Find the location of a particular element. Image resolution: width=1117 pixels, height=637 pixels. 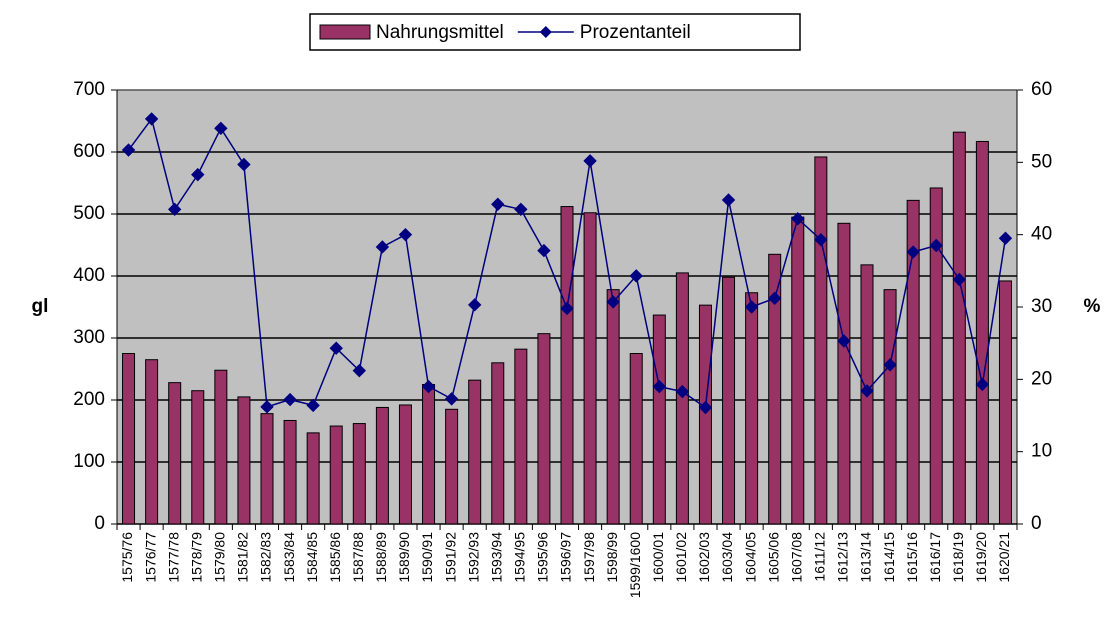

x-tick-label: 1611/12 is located at coordinates (820, 557).